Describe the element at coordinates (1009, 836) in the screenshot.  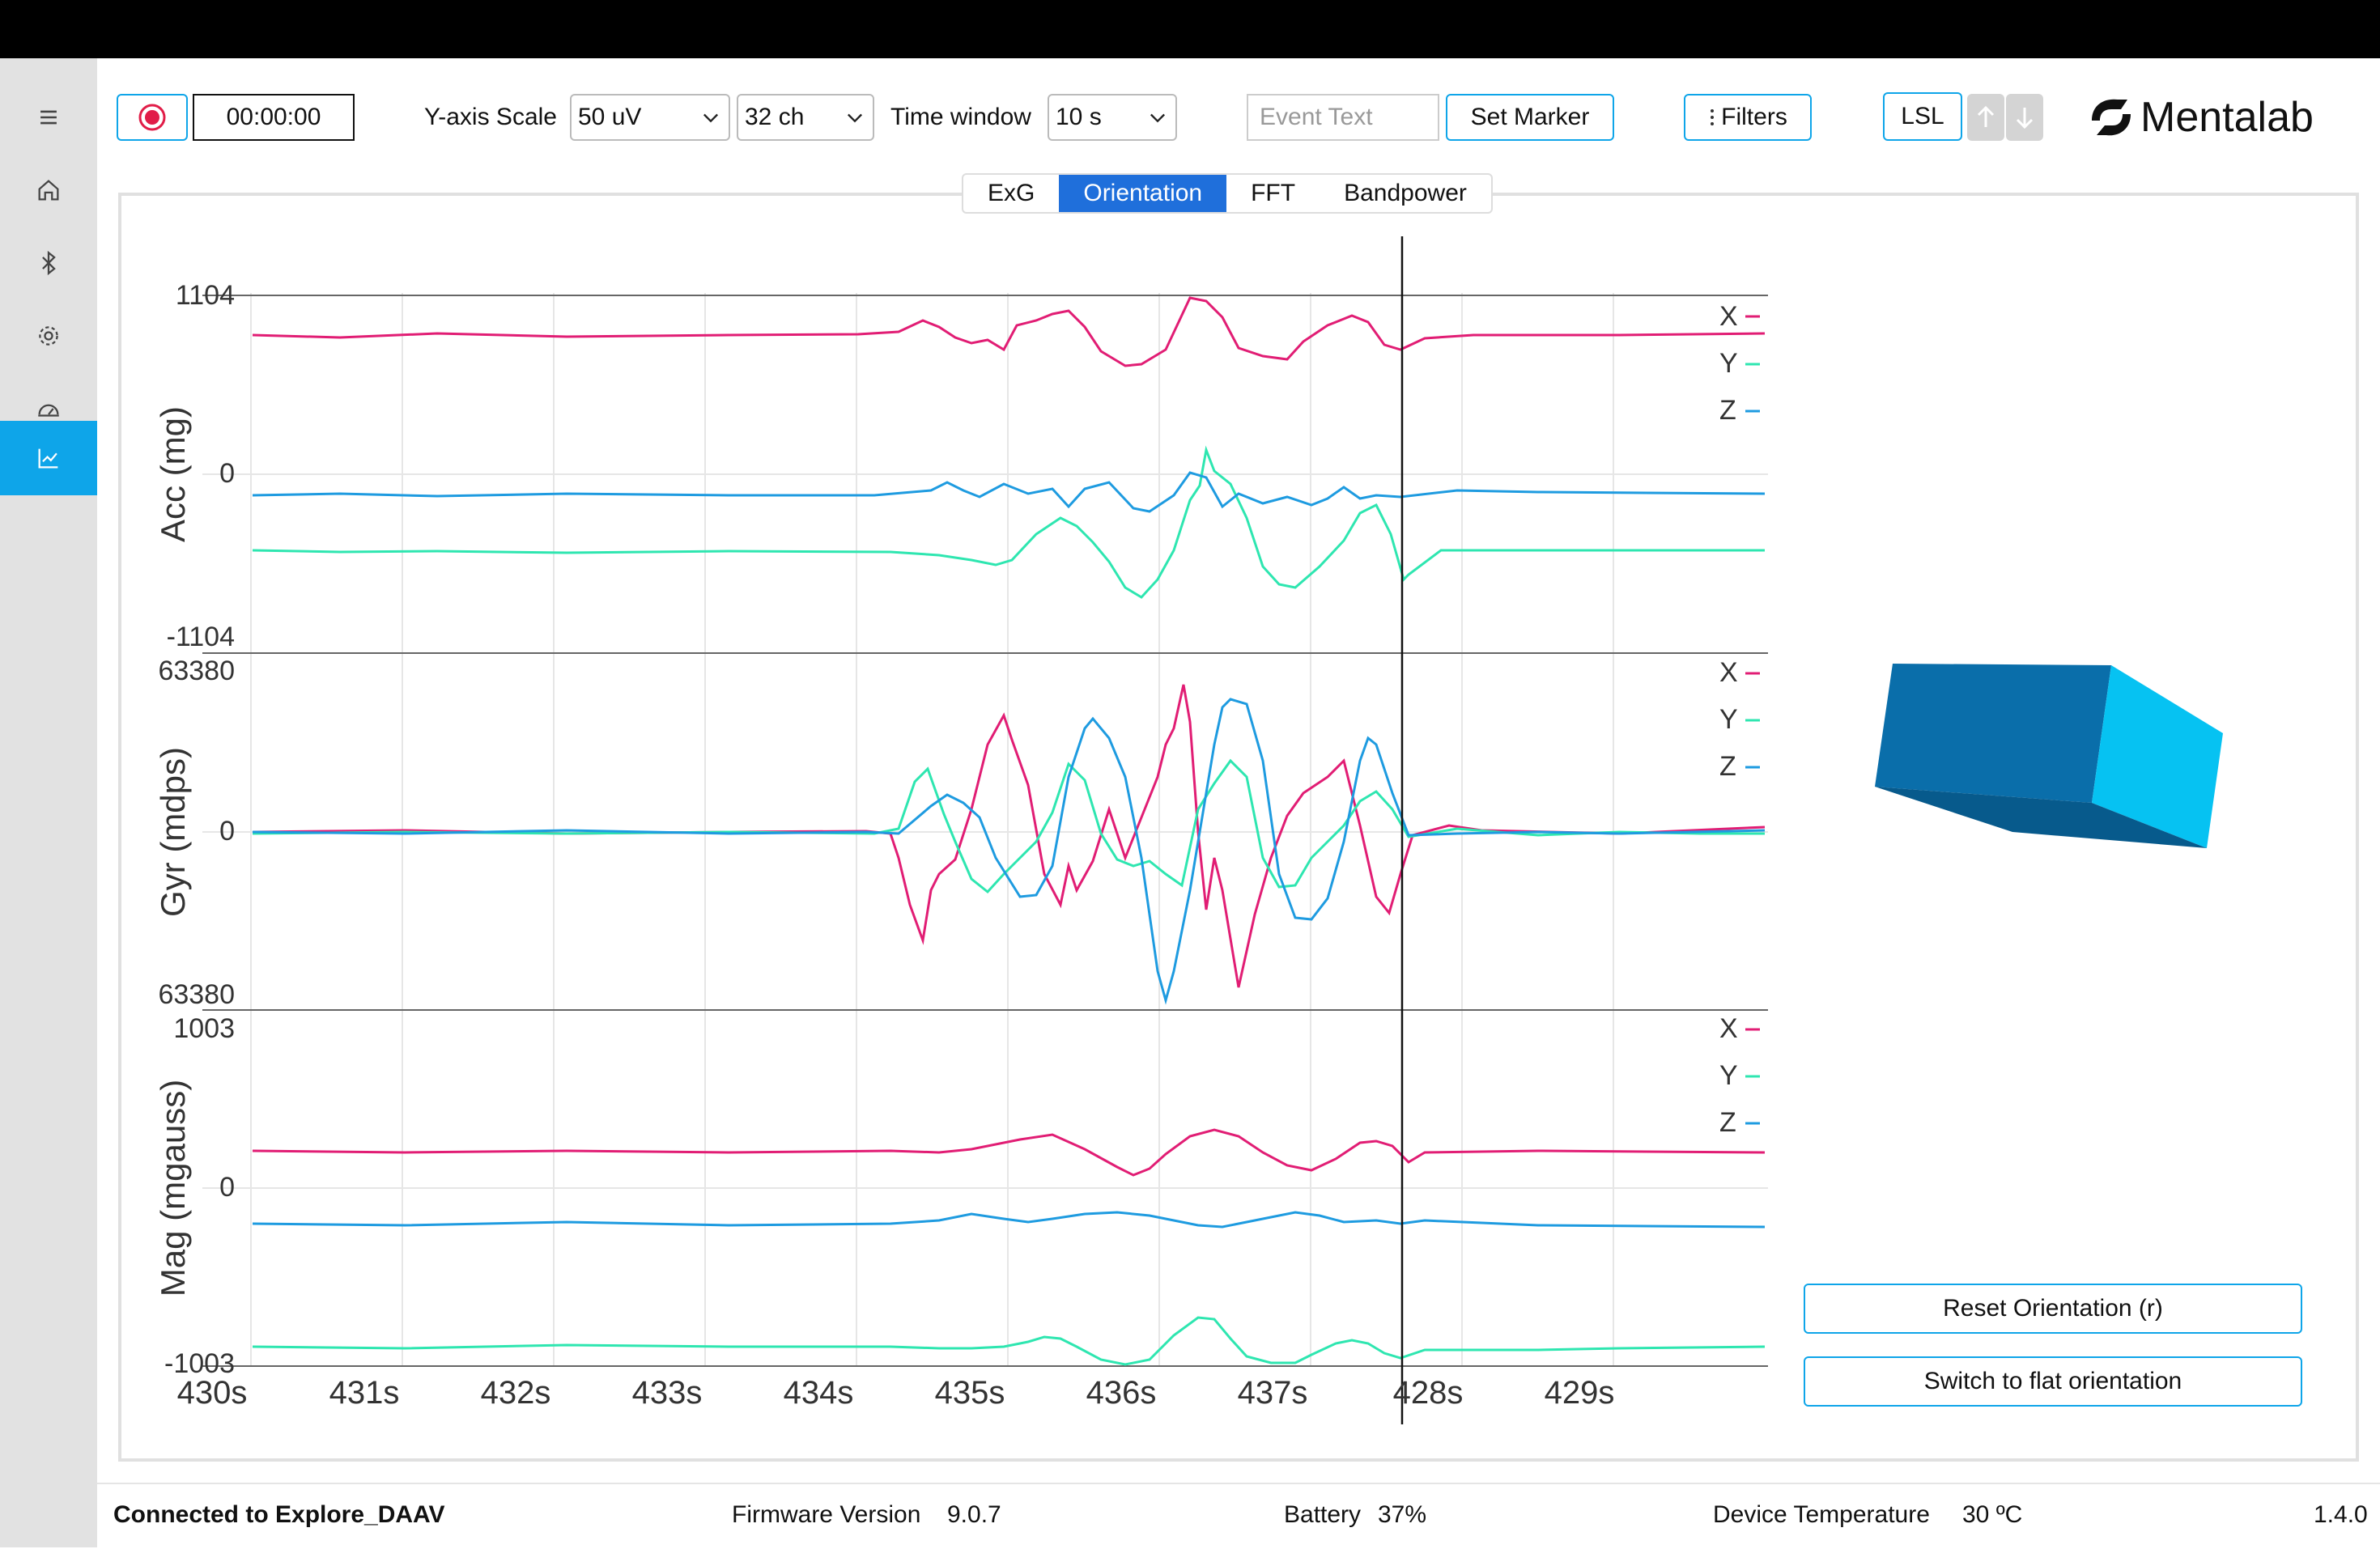
I see `gyr-x-line` at that location.